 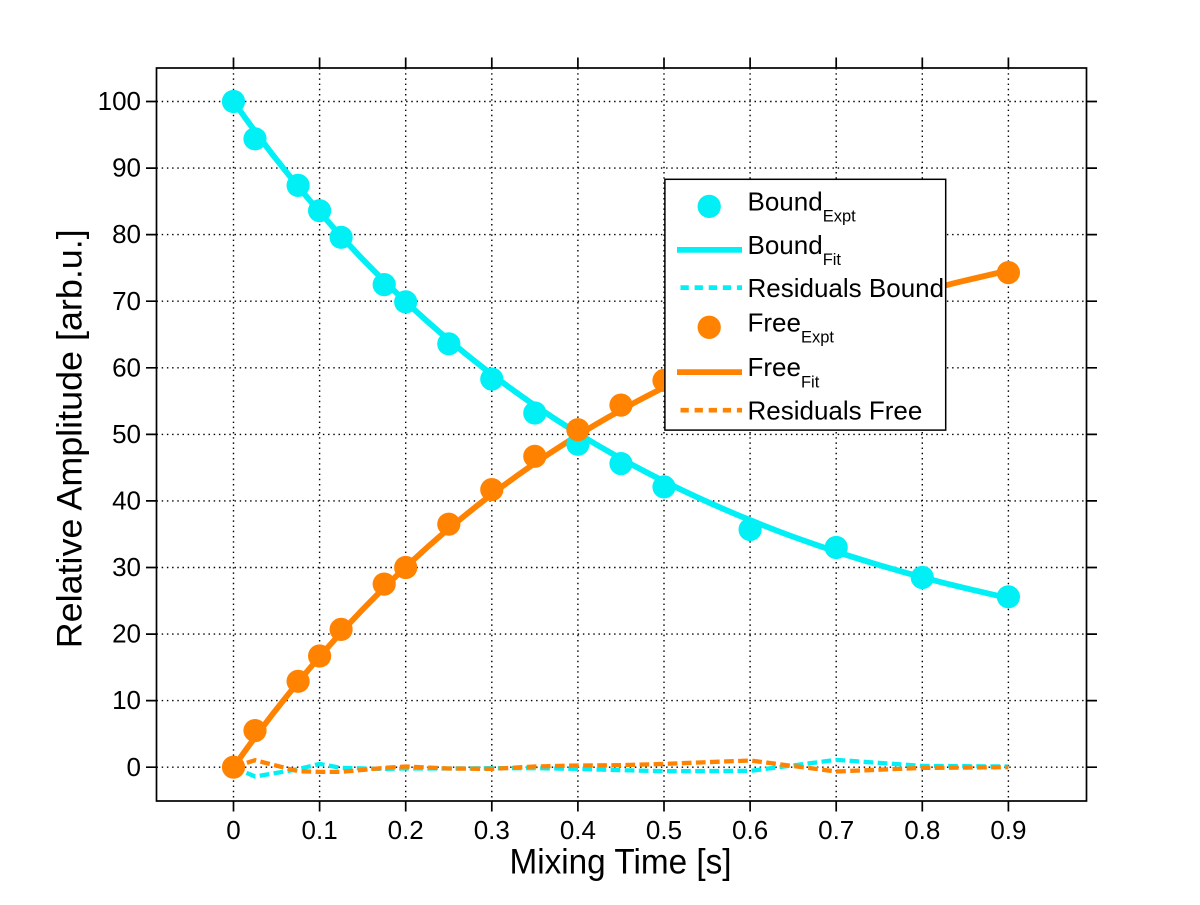 I want to click on svg-text: 0.3, so click(x=492, y=830).